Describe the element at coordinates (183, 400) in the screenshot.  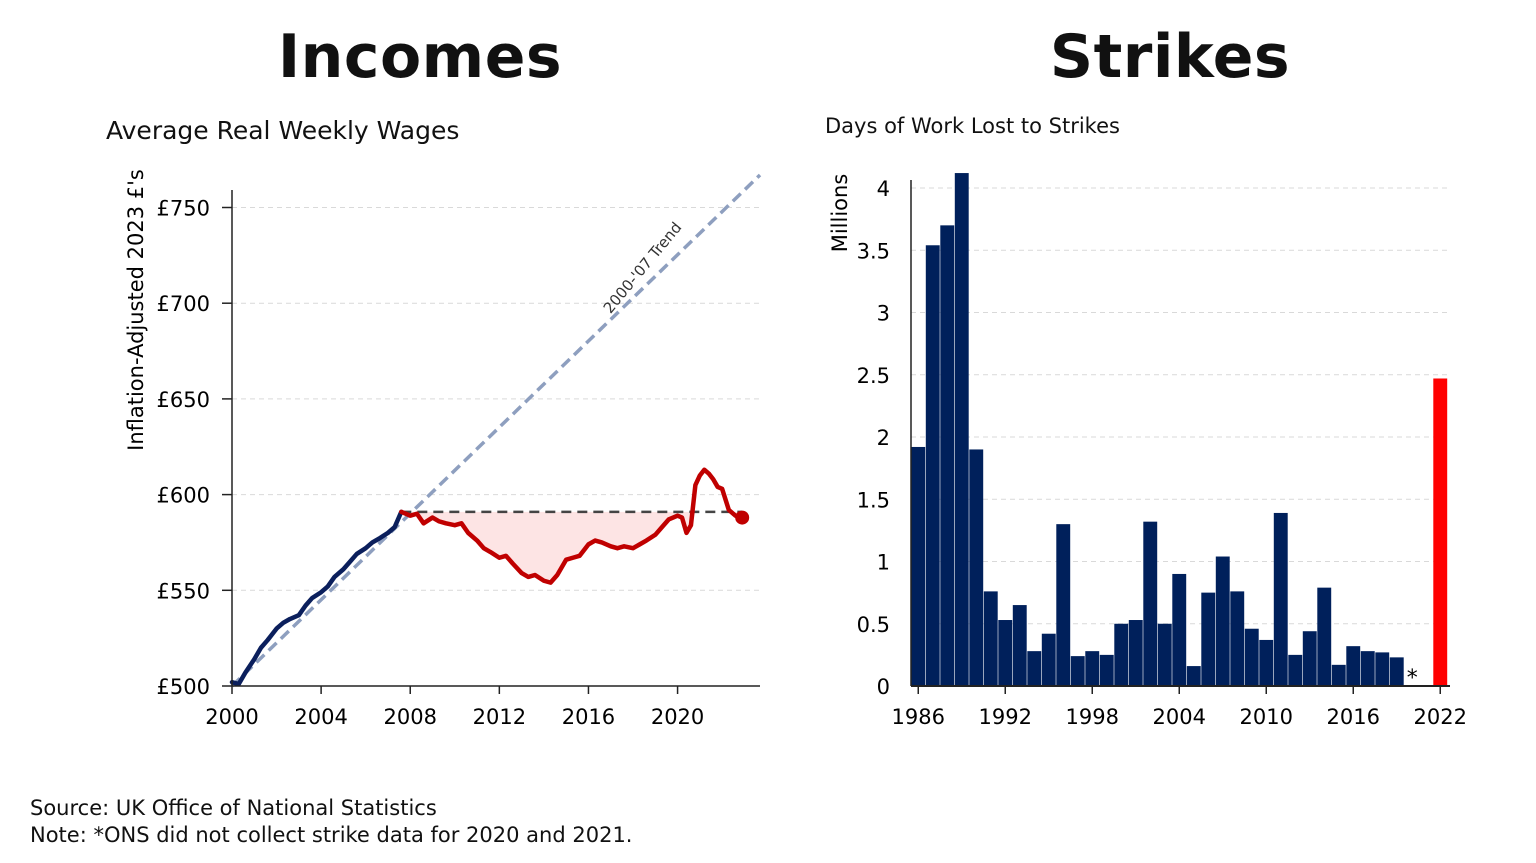
I see `y-tick-label: £650` at that location.